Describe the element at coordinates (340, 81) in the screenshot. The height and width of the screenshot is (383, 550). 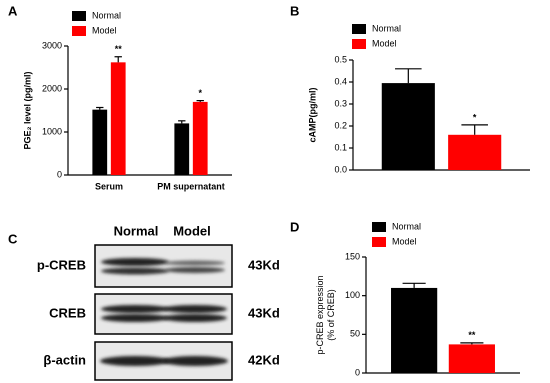
I see `y-tick-label: 0.4` at that location.